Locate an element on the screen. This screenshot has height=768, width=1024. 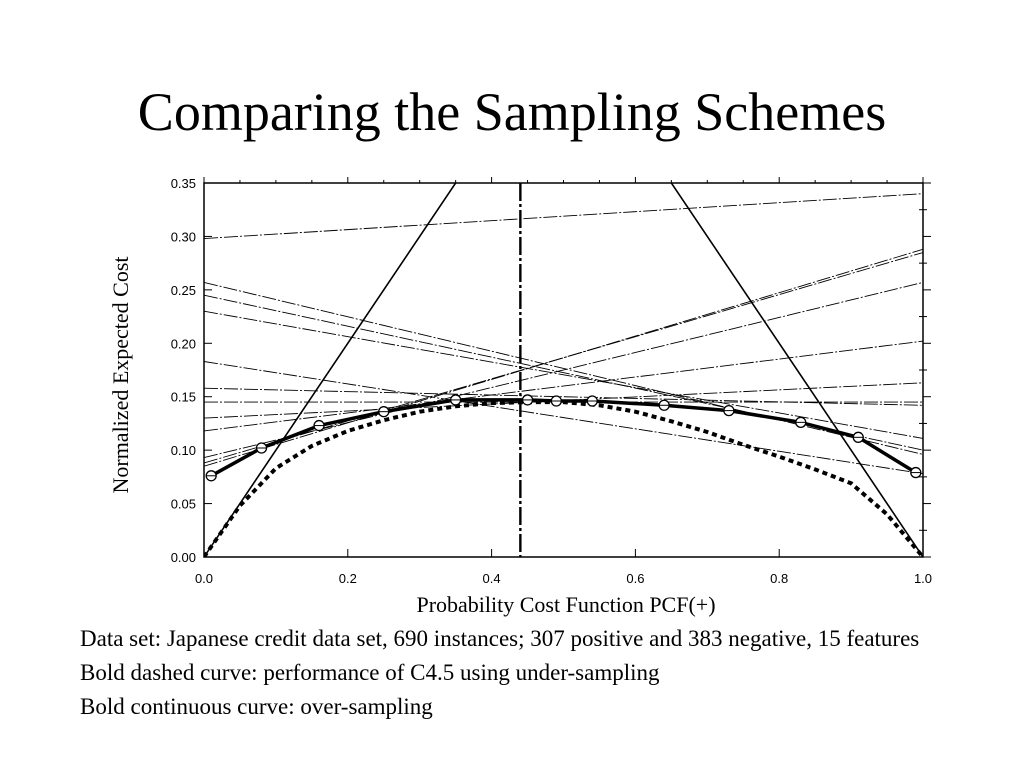
slide-title: Comparing the Sampling Schemes is located at coordinates (512, 112).